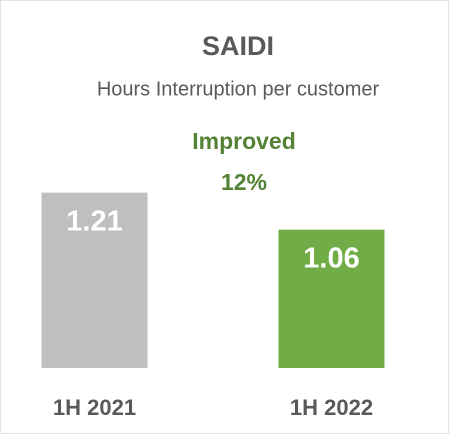 Image resolution: width=449 pixels, height=434 pixels. Describe the element at coordinates (331, 407) in the screenshot. I see `x-tick-label: 1H 2022` at that location.